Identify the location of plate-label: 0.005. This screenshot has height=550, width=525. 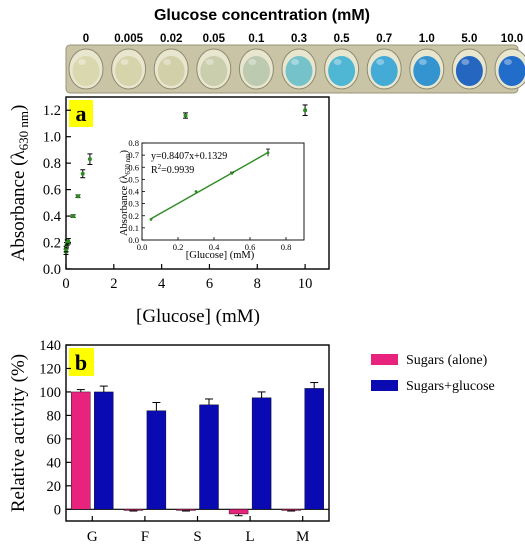
(128, 39).